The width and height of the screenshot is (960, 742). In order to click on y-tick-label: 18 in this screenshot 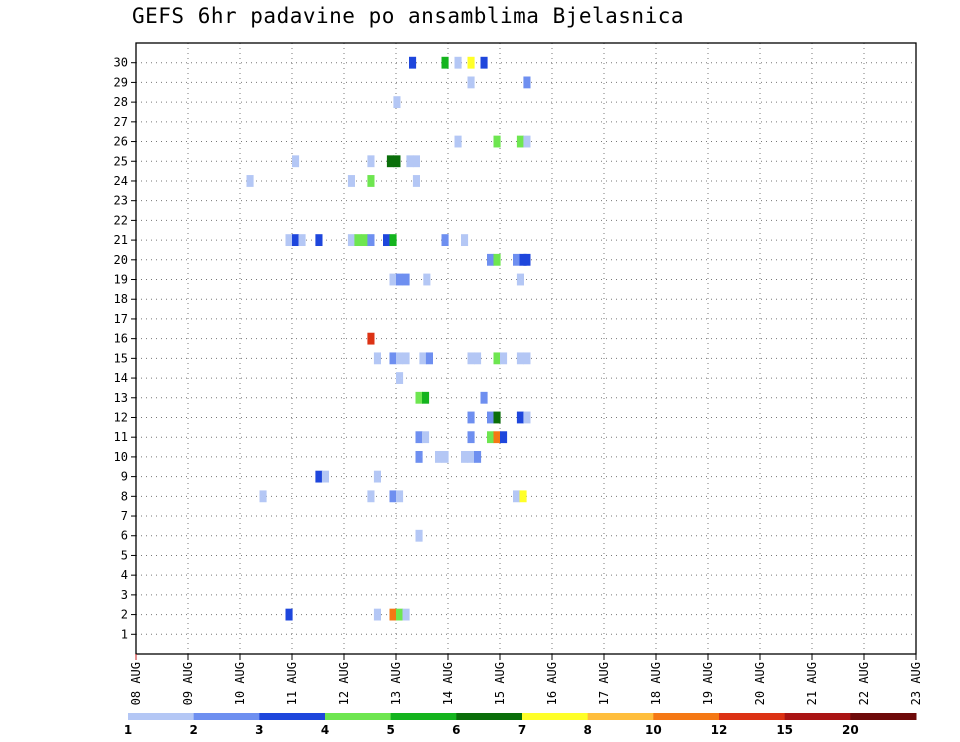, I will do `click(121, 299)`.